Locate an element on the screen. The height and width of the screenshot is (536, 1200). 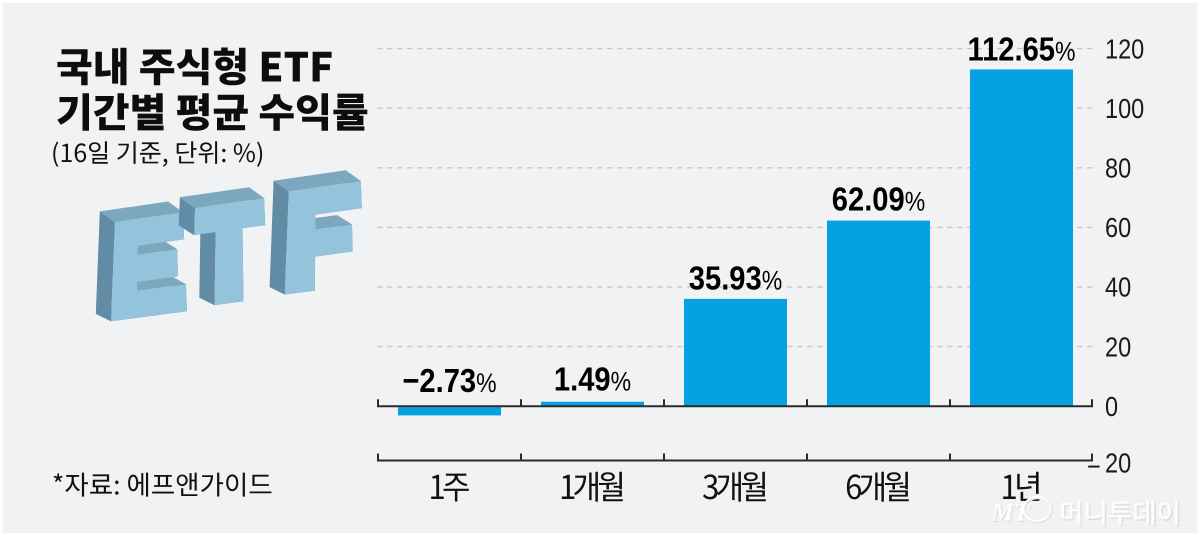
svg-text: 120 is located at coordinates (1124, 49).